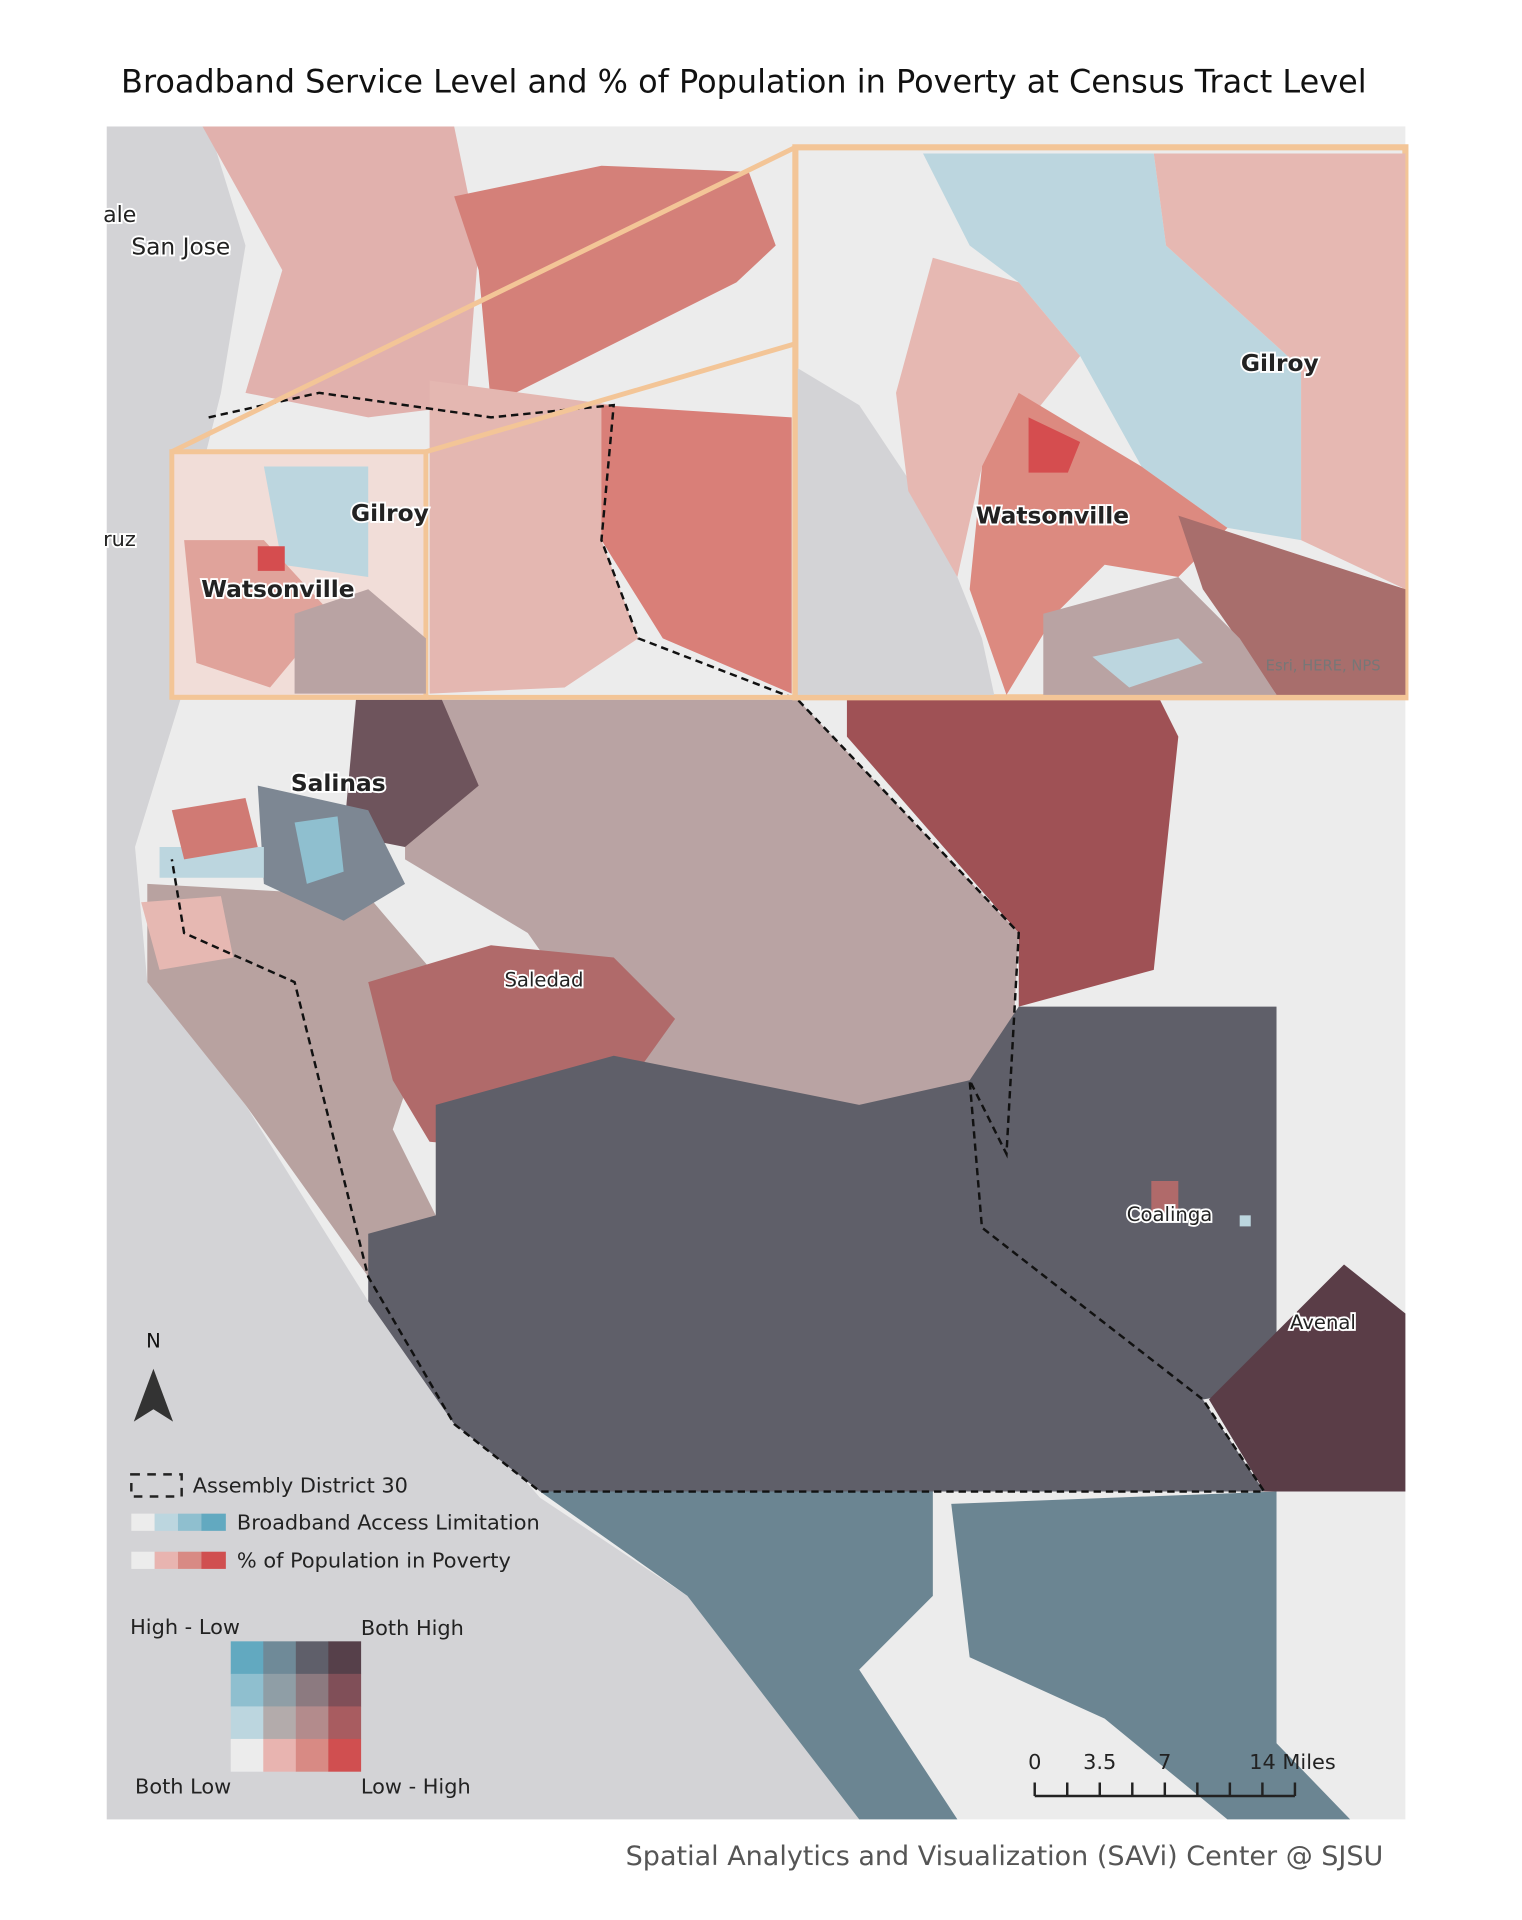 This screenshot has width=1522, height=1920. What do you see at coordinates (390, 513) in the screenshot?
I see `place-label: Gilroy` at bounding box center [390, 513].